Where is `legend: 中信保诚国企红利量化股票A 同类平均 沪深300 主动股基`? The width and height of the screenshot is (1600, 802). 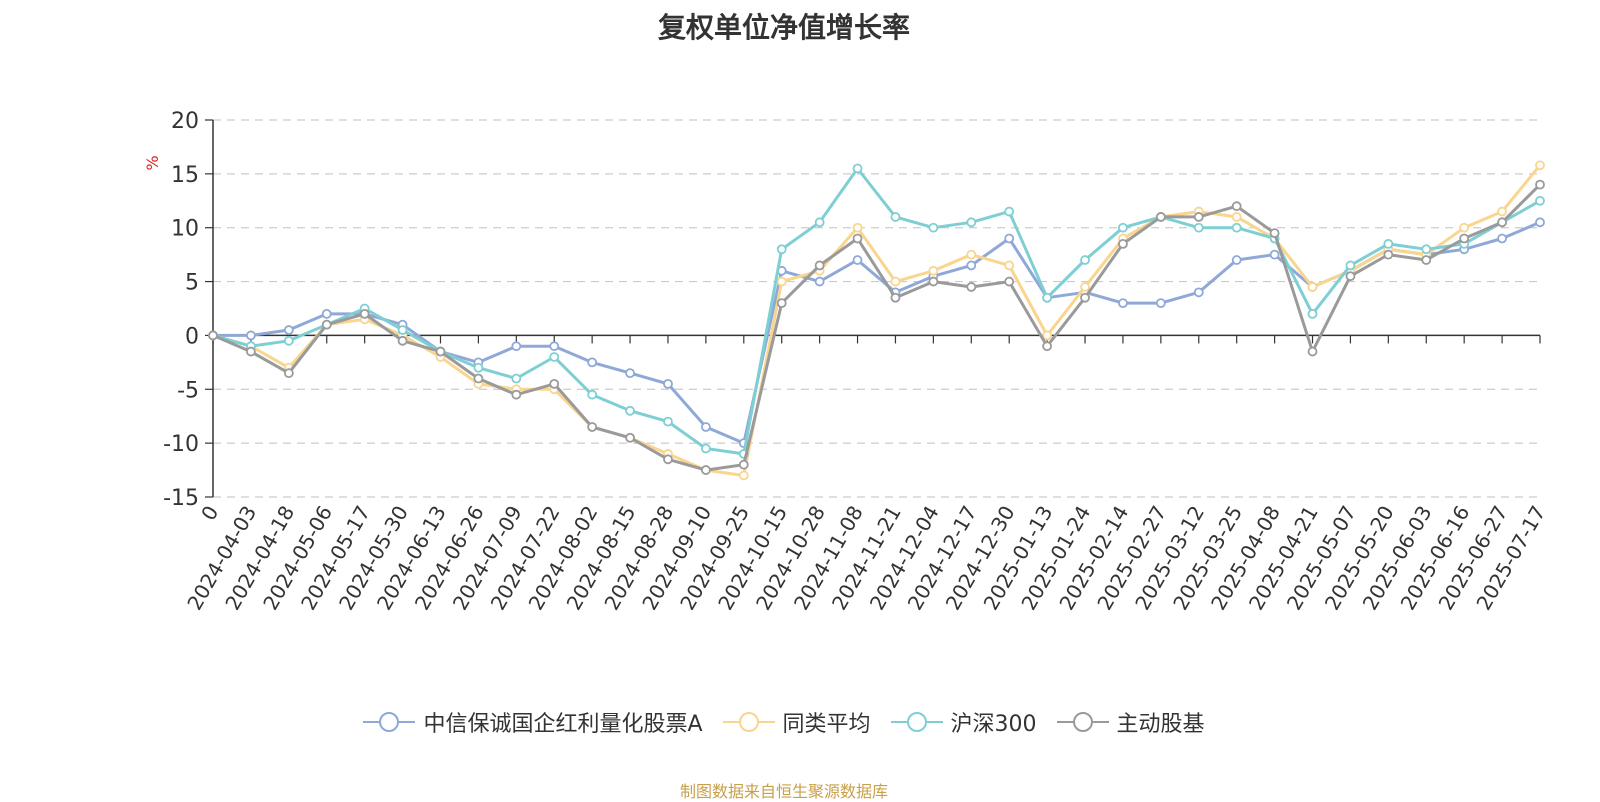
legend: 中信保诚国企红利量化股票A 同类平均 沪深300 主动股基 is located at coordinates (784, 722).